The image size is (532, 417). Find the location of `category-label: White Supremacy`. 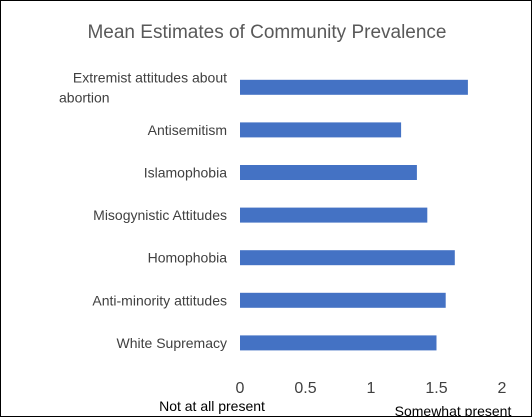

category-label: White Supremacy is located at coordinates (172, 343).